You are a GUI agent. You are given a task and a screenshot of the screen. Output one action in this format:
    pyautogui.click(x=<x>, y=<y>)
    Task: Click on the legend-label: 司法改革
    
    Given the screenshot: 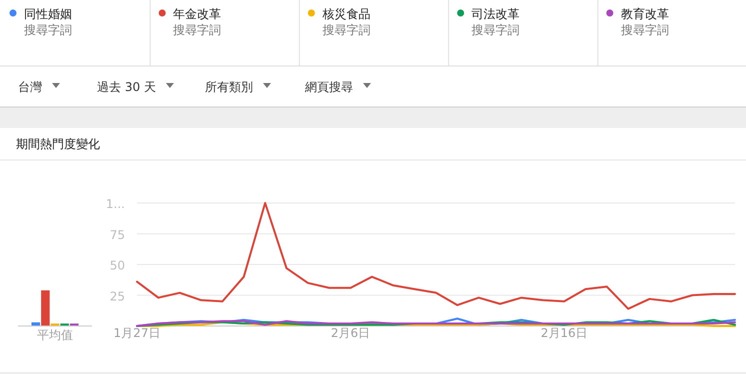 What is the action you would take?
    pyautogui.click(x=496, y=14)
    